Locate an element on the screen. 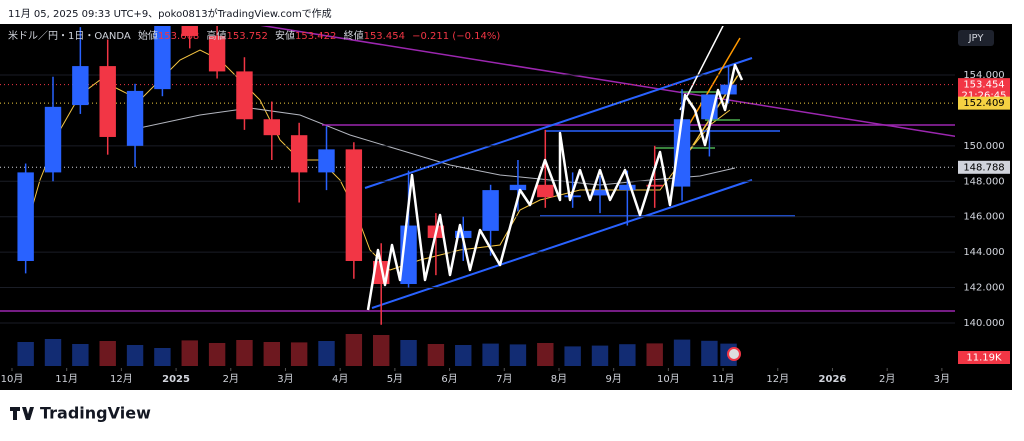 The image size is (1024, 441). value: 153.668 is located at coordinates (178, 36).